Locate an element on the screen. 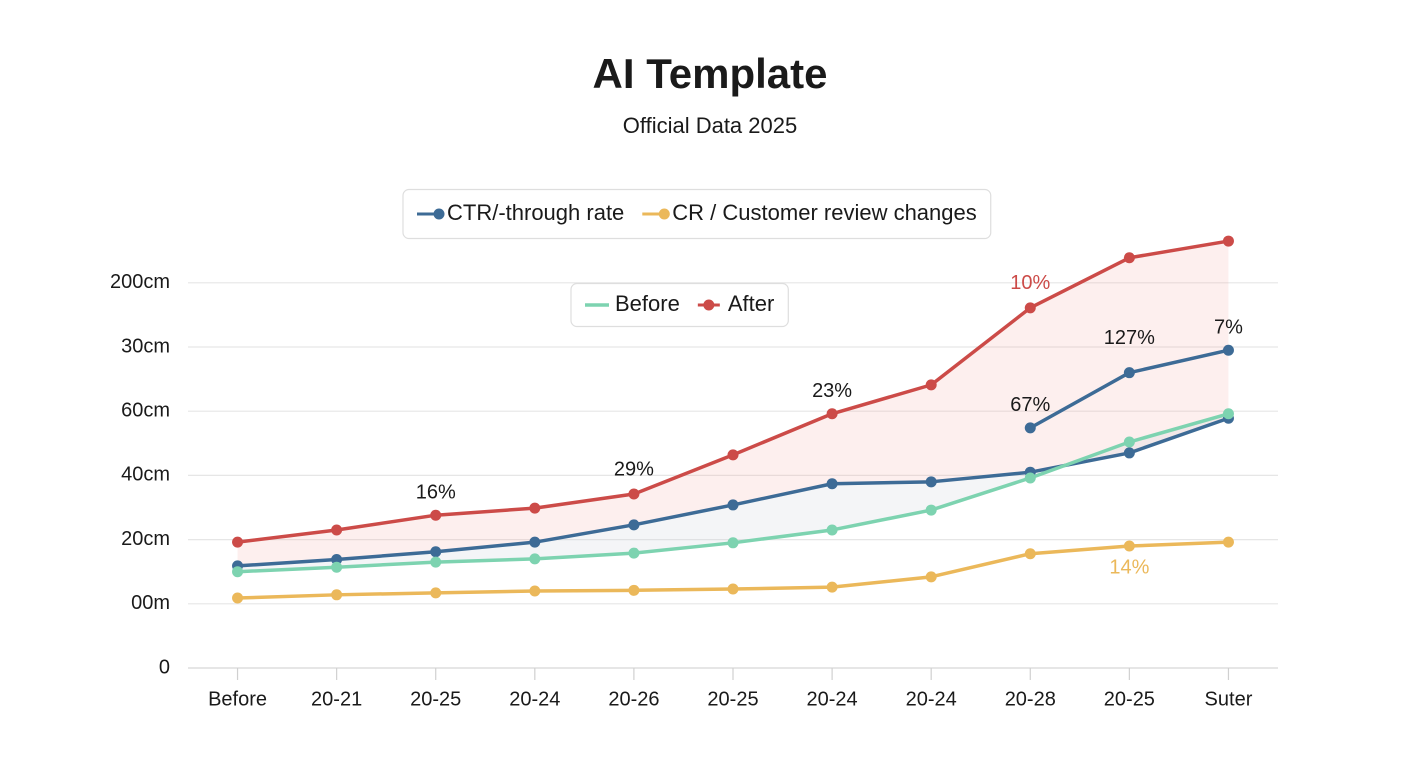  annotation: 67% is located at coordinates (1030, 405).